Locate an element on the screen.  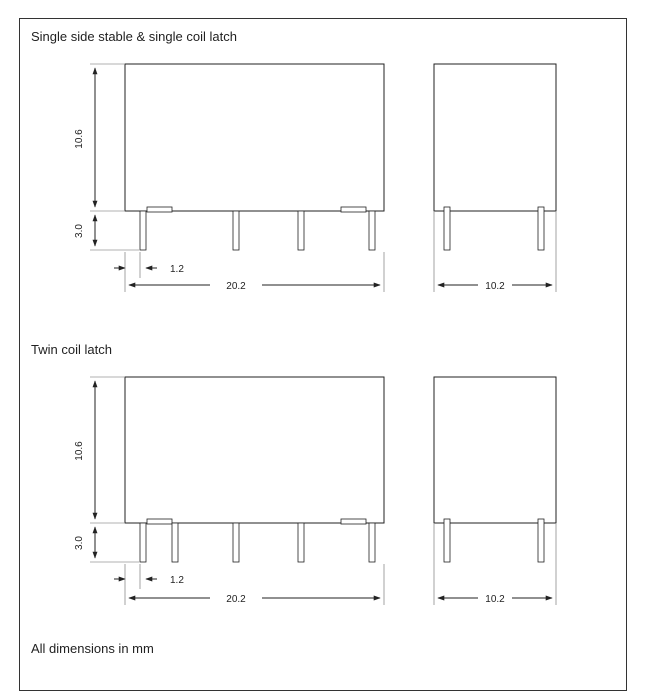
section-title: Single side stable & single coil latch is located at coordinates (134, 36).